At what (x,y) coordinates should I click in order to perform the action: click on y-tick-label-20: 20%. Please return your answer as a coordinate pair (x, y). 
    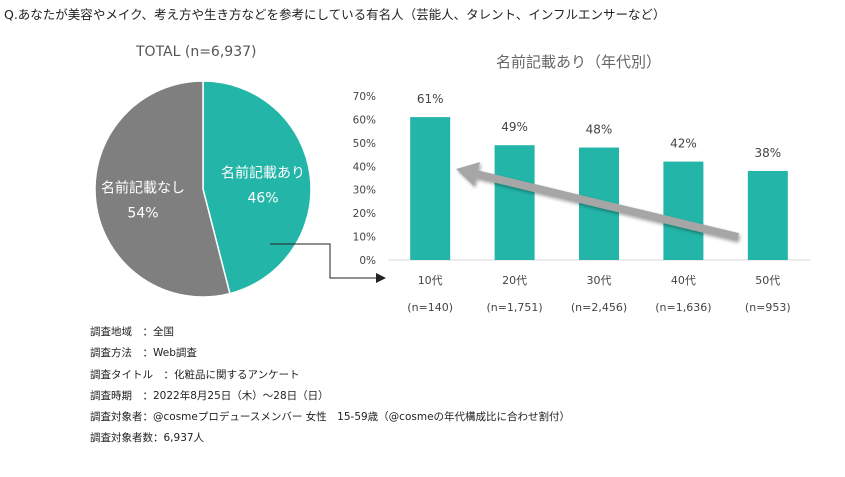
    Looking at the image, I should click on (364, 214).